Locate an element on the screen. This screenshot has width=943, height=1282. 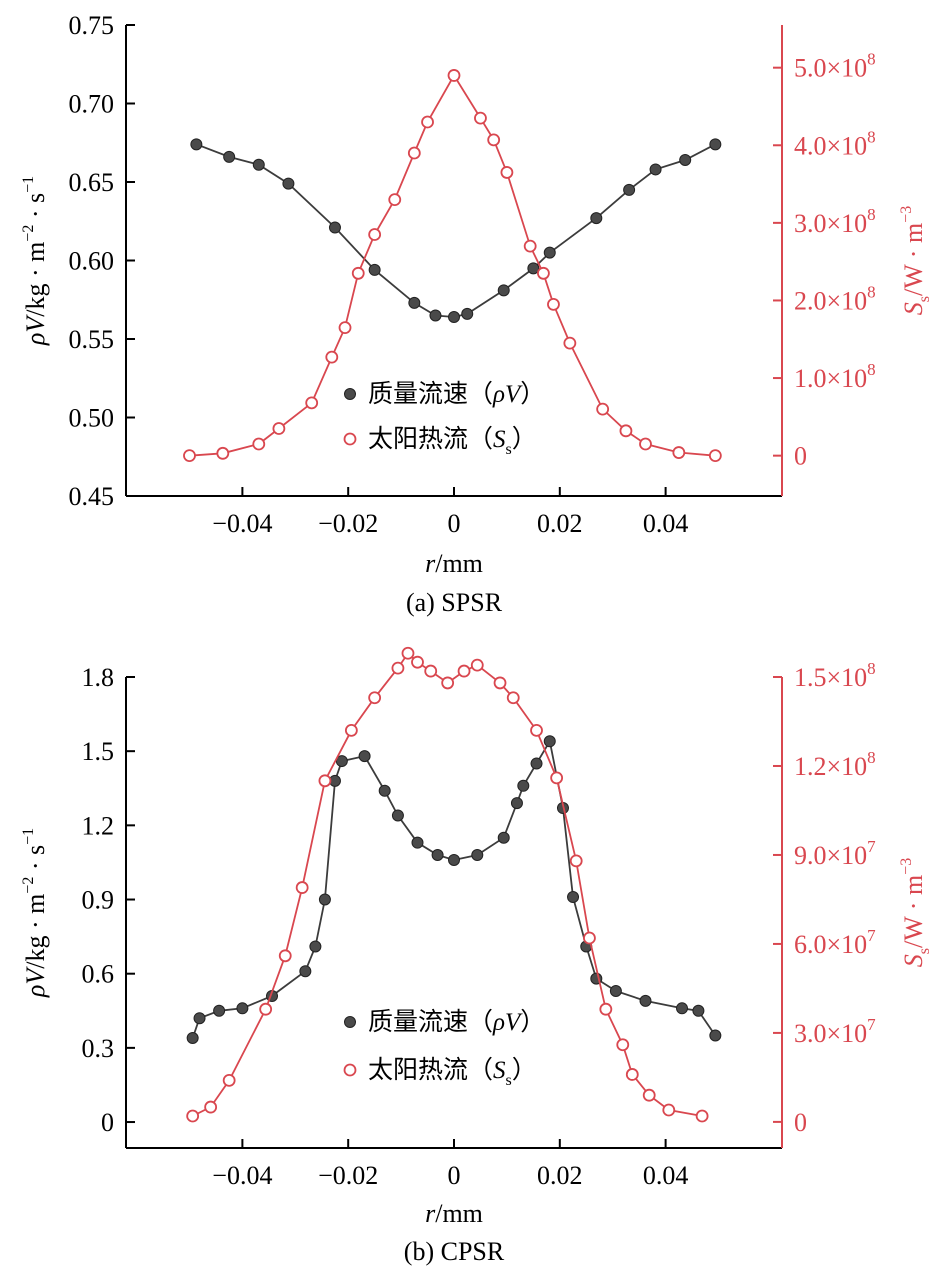
y-right-tick-label: 4.0×10⁸ is located at coordinates (835, 143).